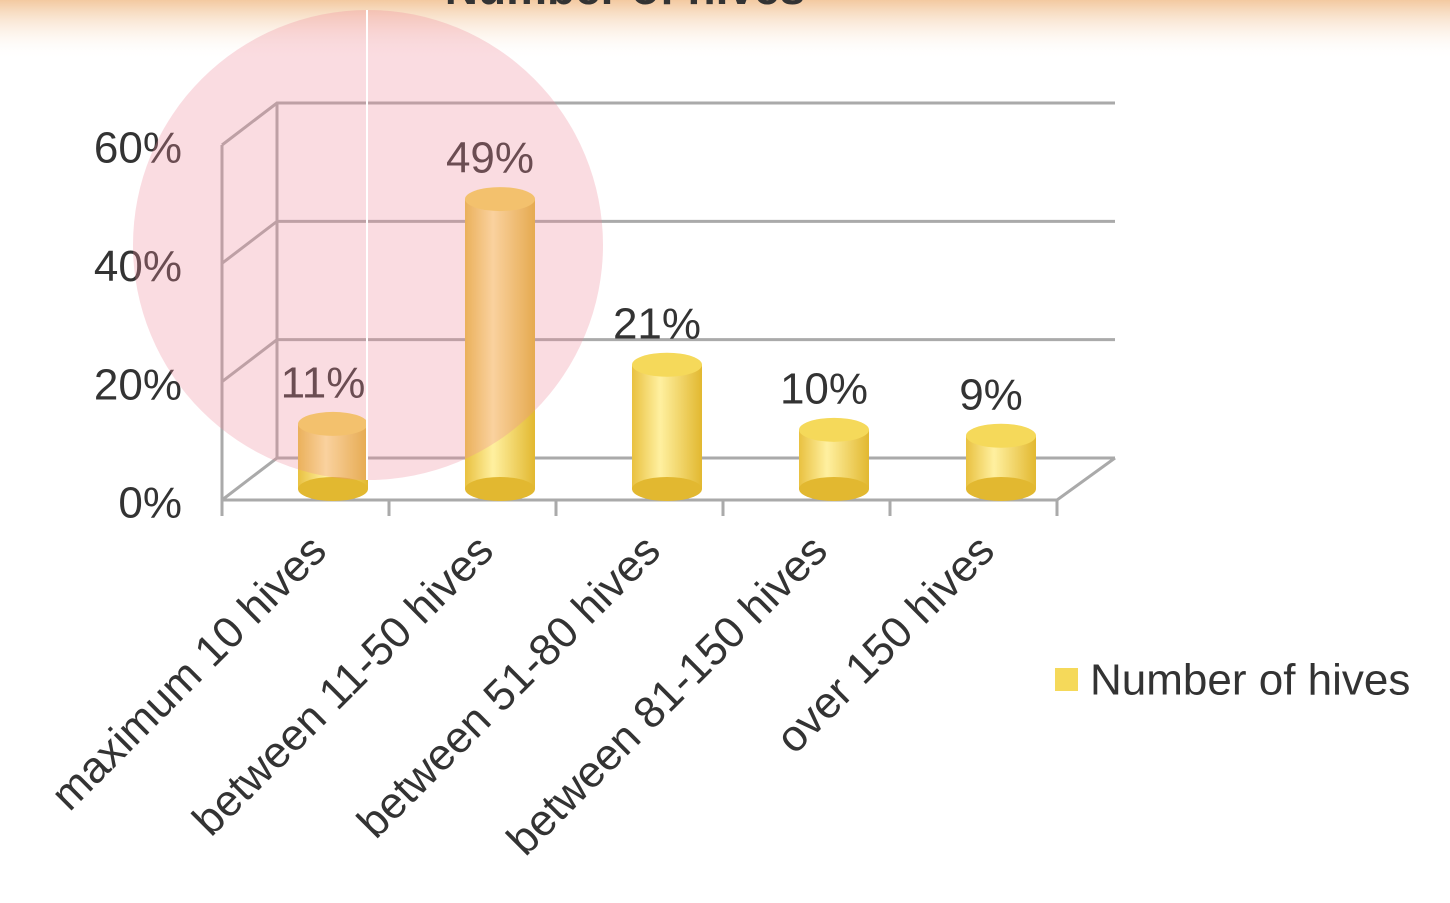 This screenshot has width=1450, height=903. Describe the element at coordinates (1250, 680) in the screenshot. I see `legend-label: Number of hives` at that location.